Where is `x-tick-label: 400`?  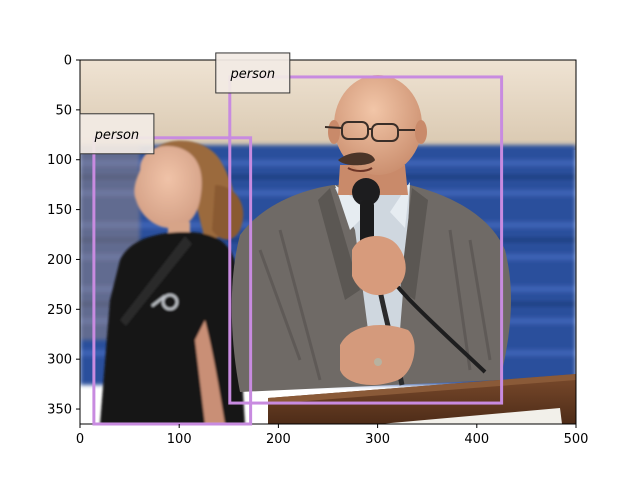 x-tick-label: 400 is located at coordinates (476, 439).